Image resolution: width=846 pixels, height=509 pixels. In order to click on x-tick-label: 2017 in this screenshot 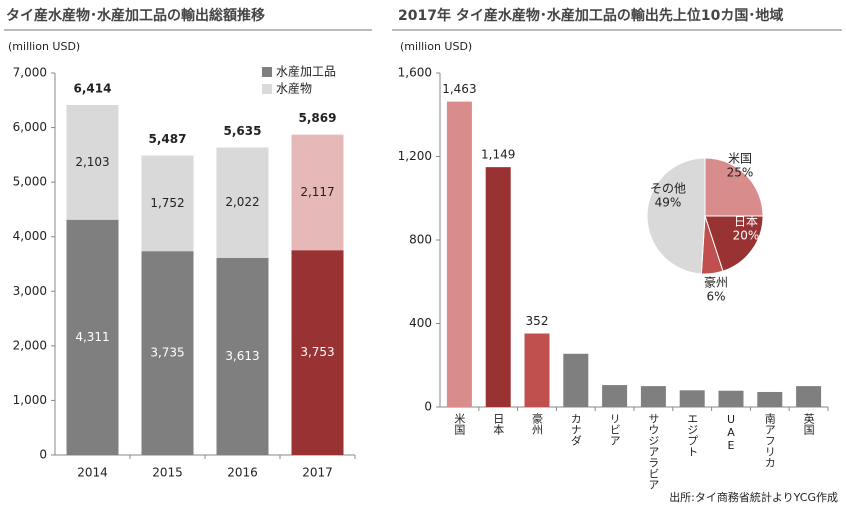, I will do `click(317, 473)`.